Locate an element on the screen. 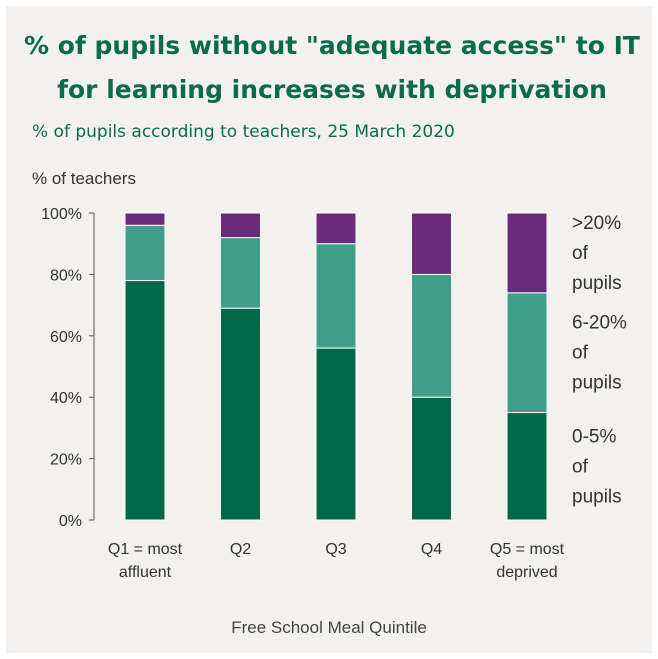 This screenshot has height=659, width=658. legend-label: 0-5% is located at coordinates (594, 436).